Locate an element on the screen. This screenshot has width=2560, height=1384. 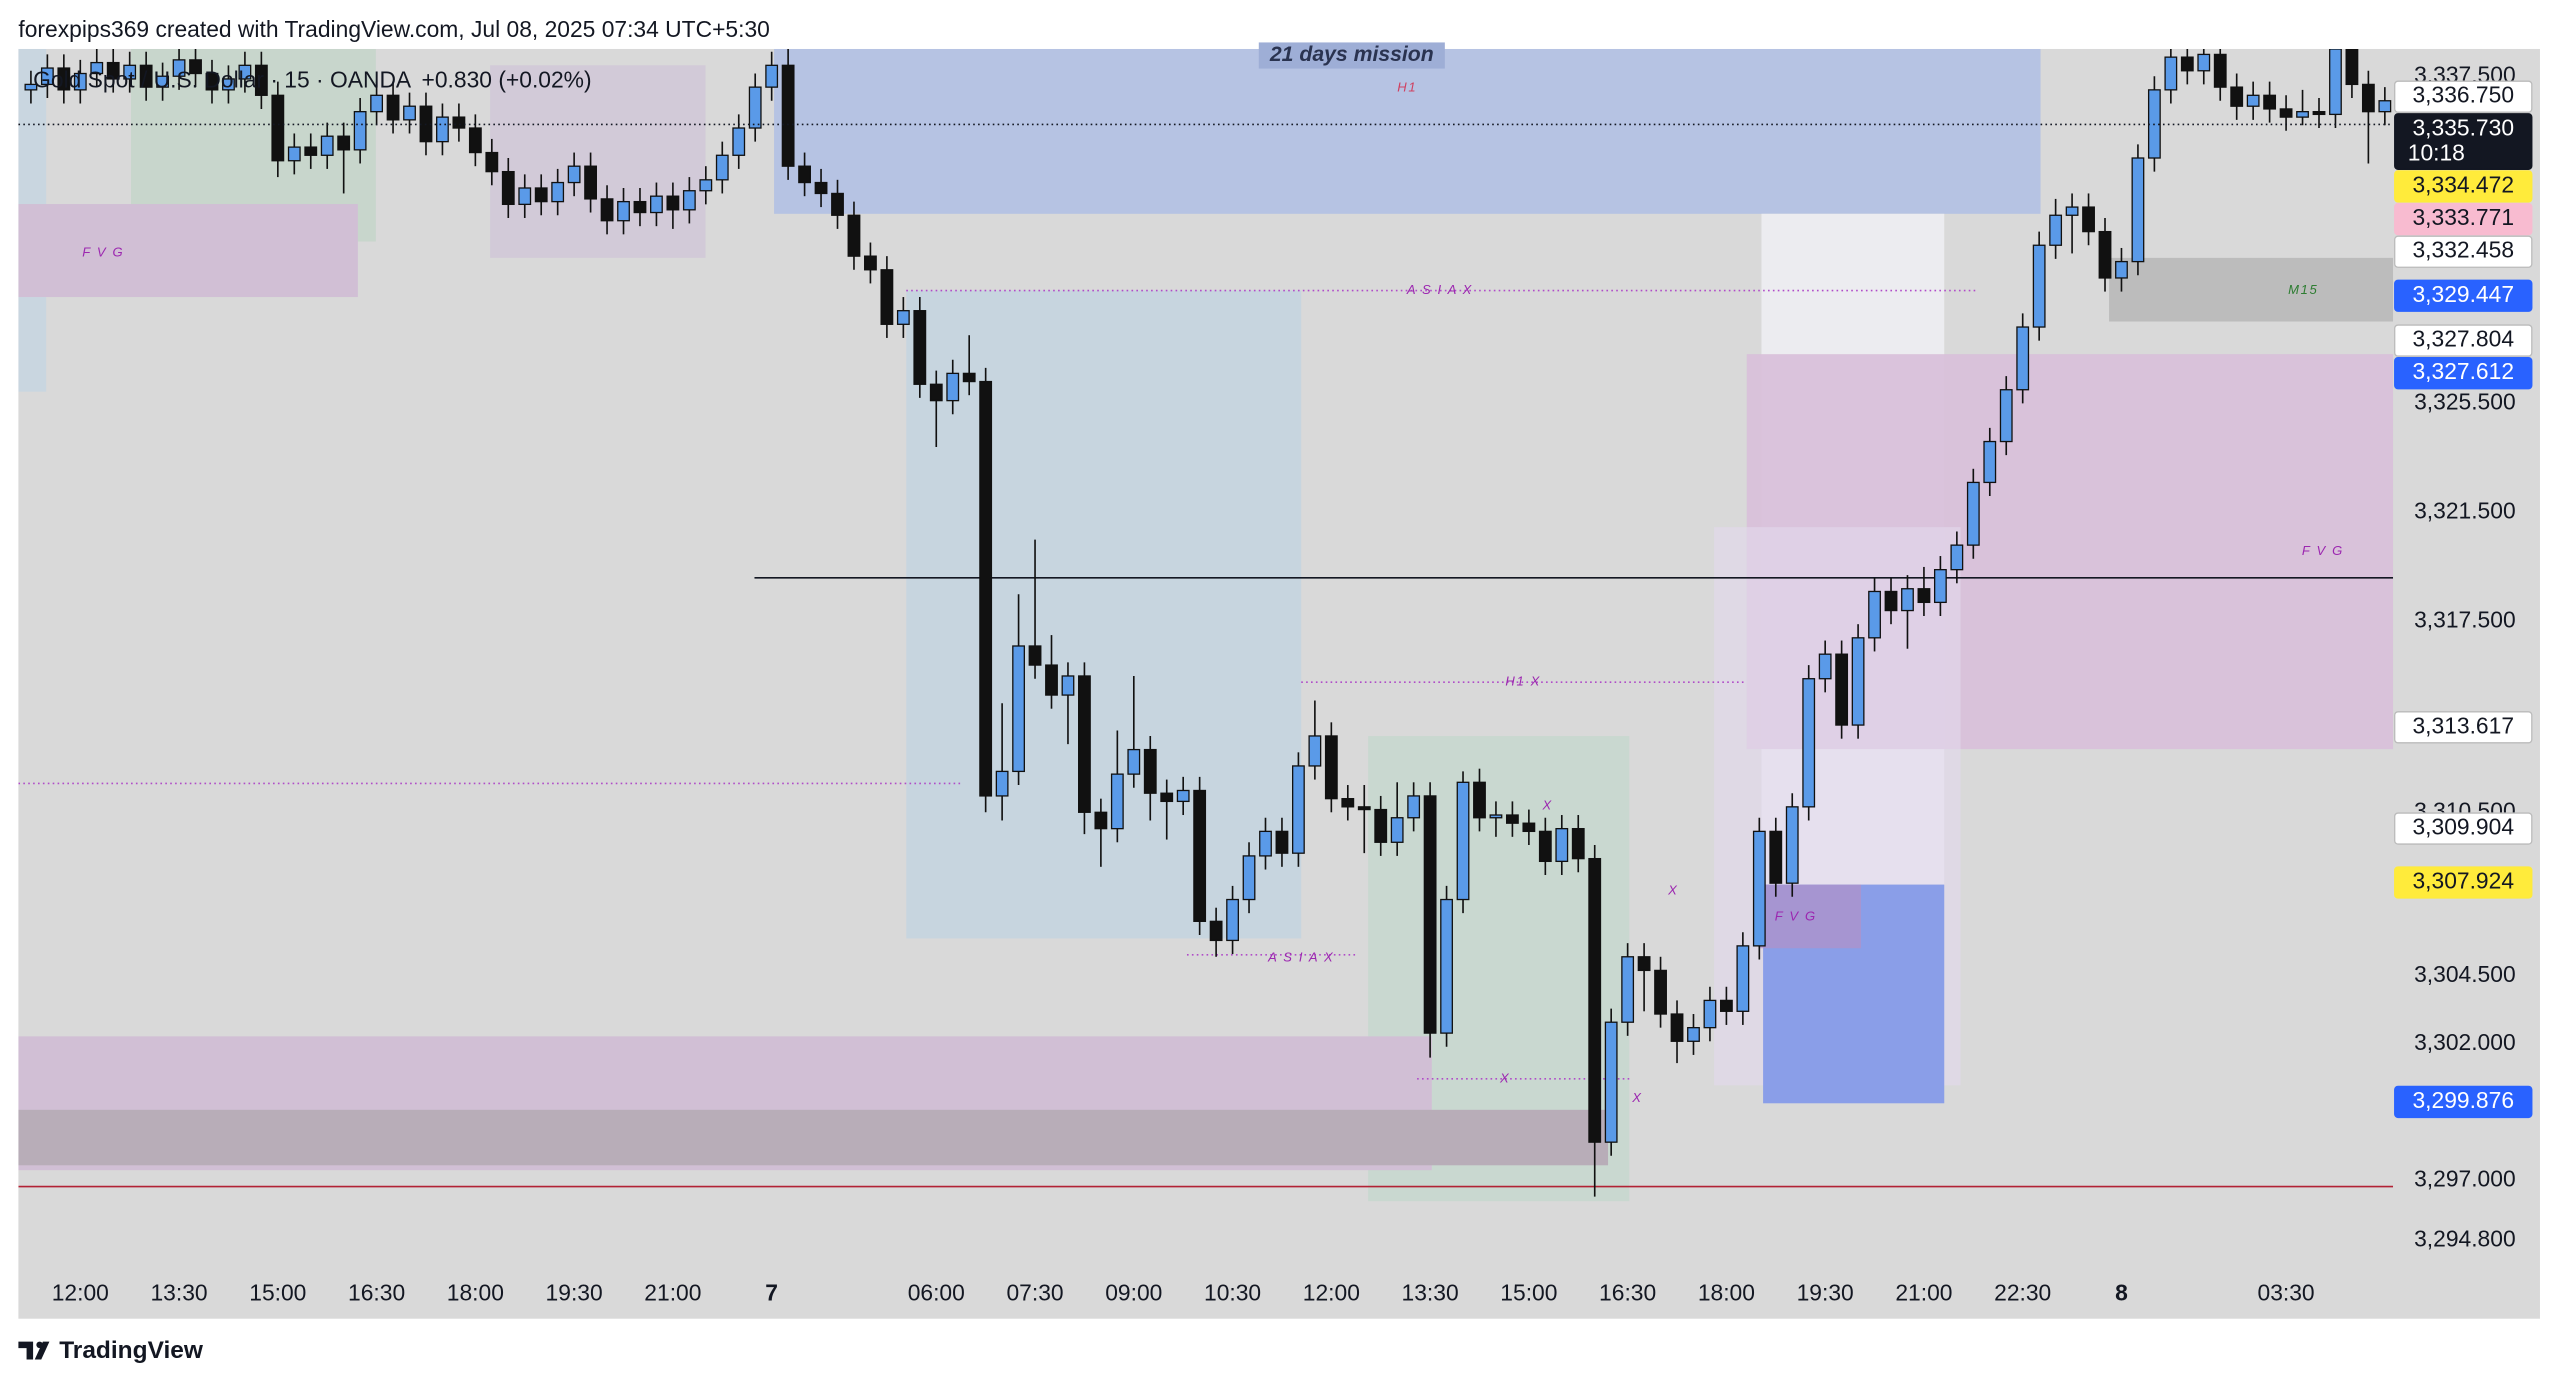
price-label: 3,307.924 is located at coordinates (2463, 881).